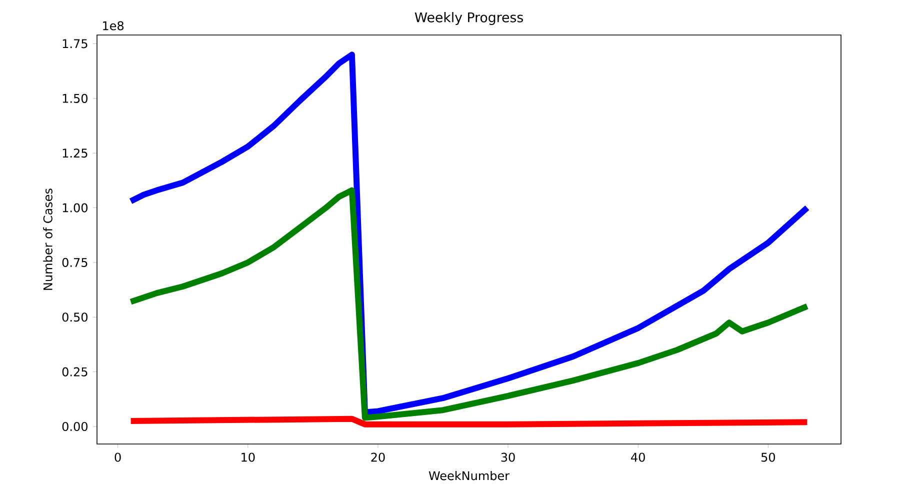 The height and width of the screenshot is (490, 904). What do you see at coordinates (75, 98) in the screenshot?
I see `y-tick-label: 1.50` at bounding box center [75, 98].